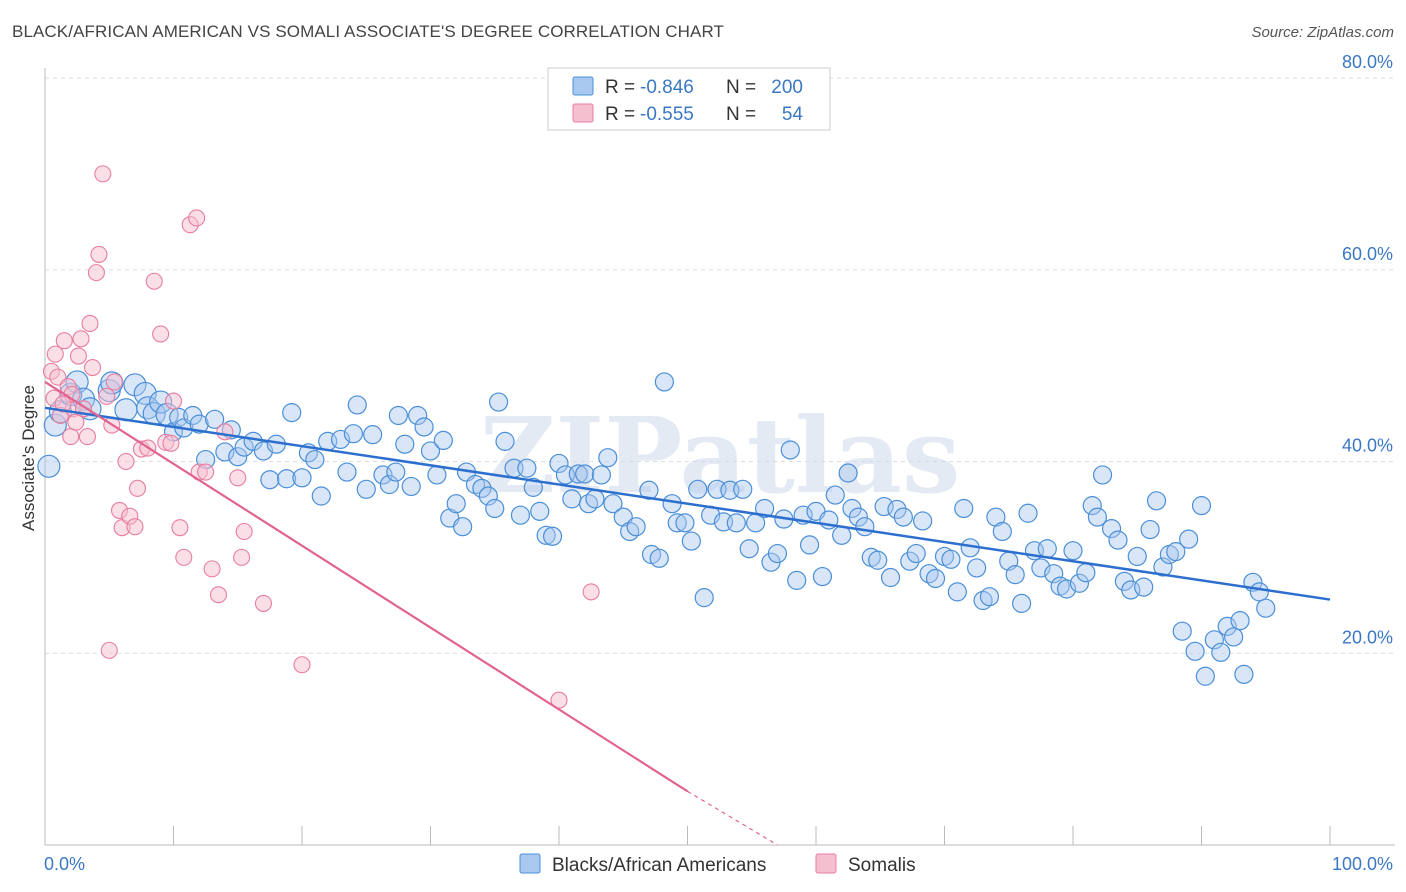 Image resolution: width=1406 pixels, height=892 pixels. I want to click on source-label: Source: ZipAtlas.com, so click(1322, 32).